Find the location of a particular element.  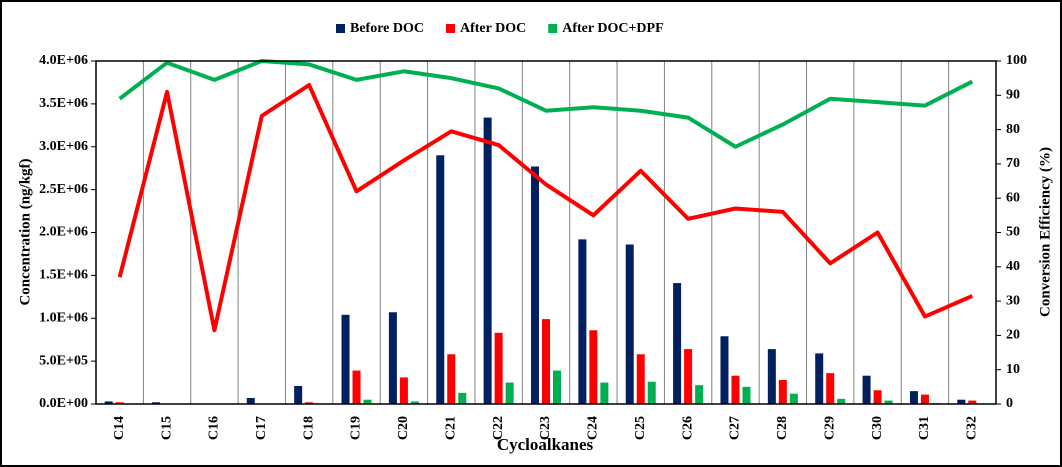

y-tick-label: 3.5E+06 is located at coordinates (63, 103).